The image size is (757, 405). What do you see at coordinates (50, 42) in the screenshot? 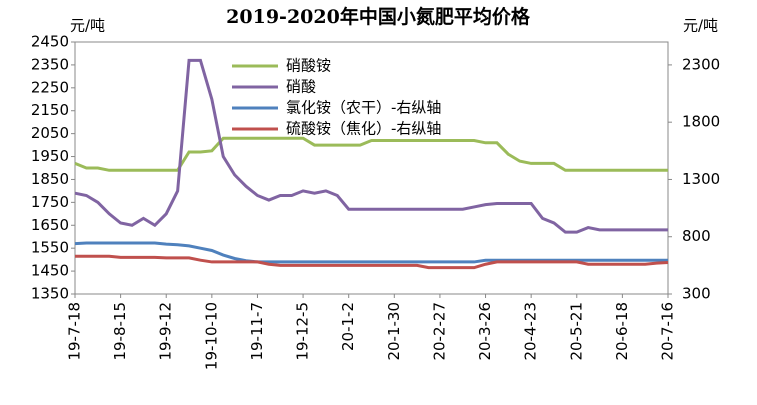
I see `y-tick-label: 2450` at bounding box center [50, 42].